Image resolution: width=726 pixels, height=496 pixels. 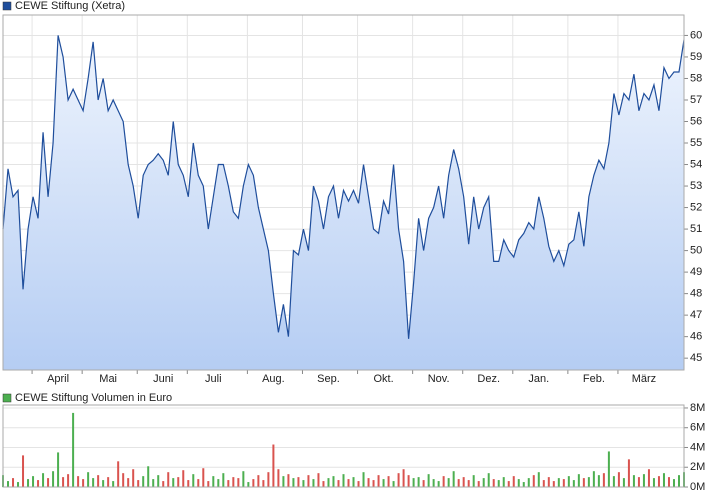 What do you see at coordinates (696, 57) in the screenshot?
I see `y-tick-label: 59` at bounding box center [696, 57].